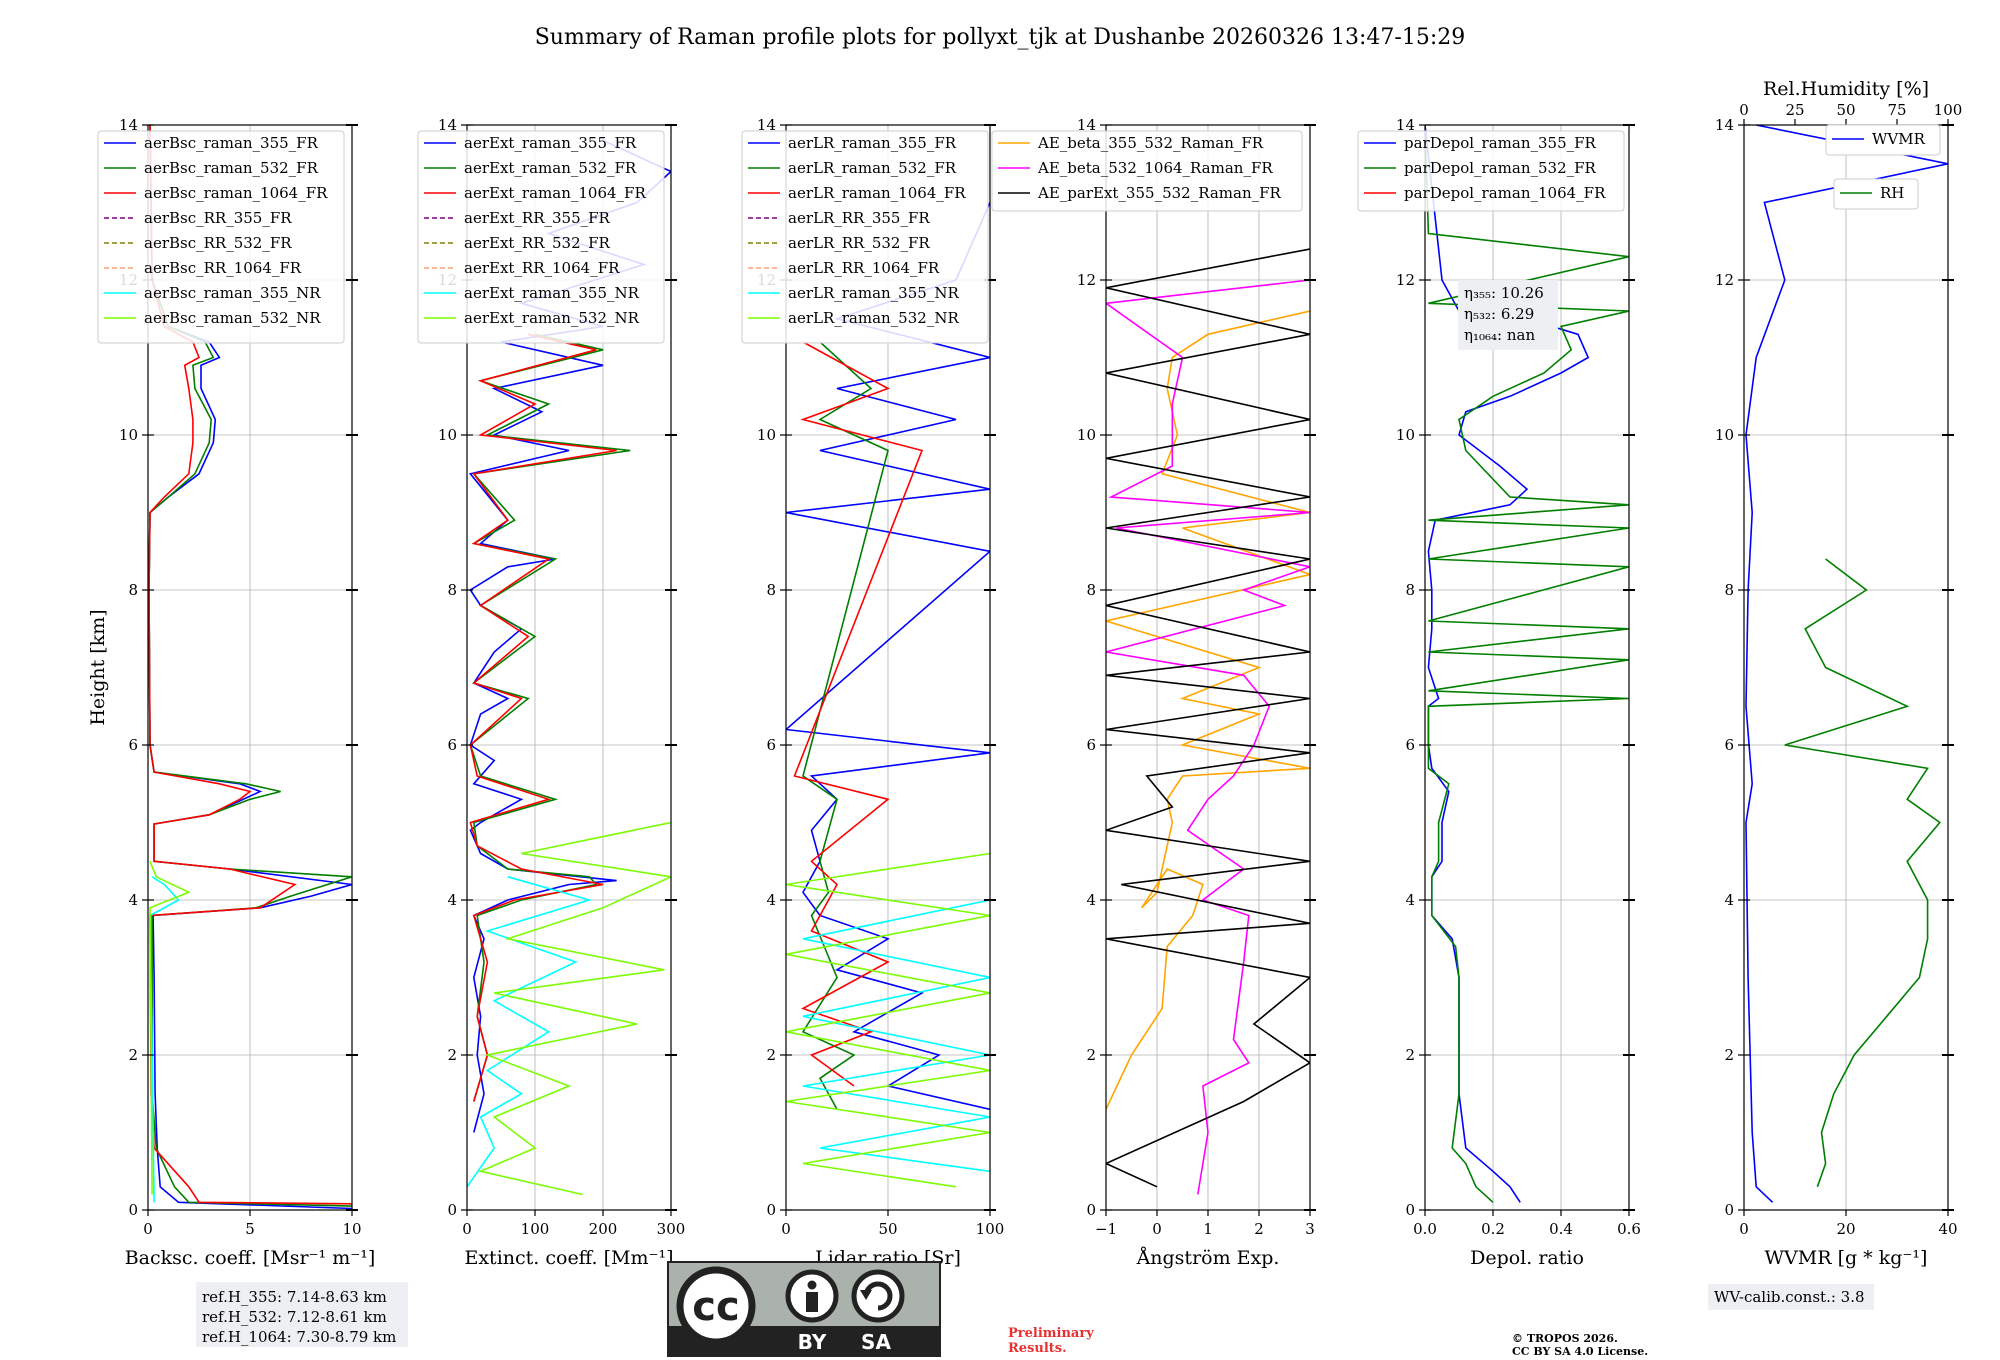  I want to click on legend-label-bsc-6: aerBsc_raman_355_NR, so click(232, 293).